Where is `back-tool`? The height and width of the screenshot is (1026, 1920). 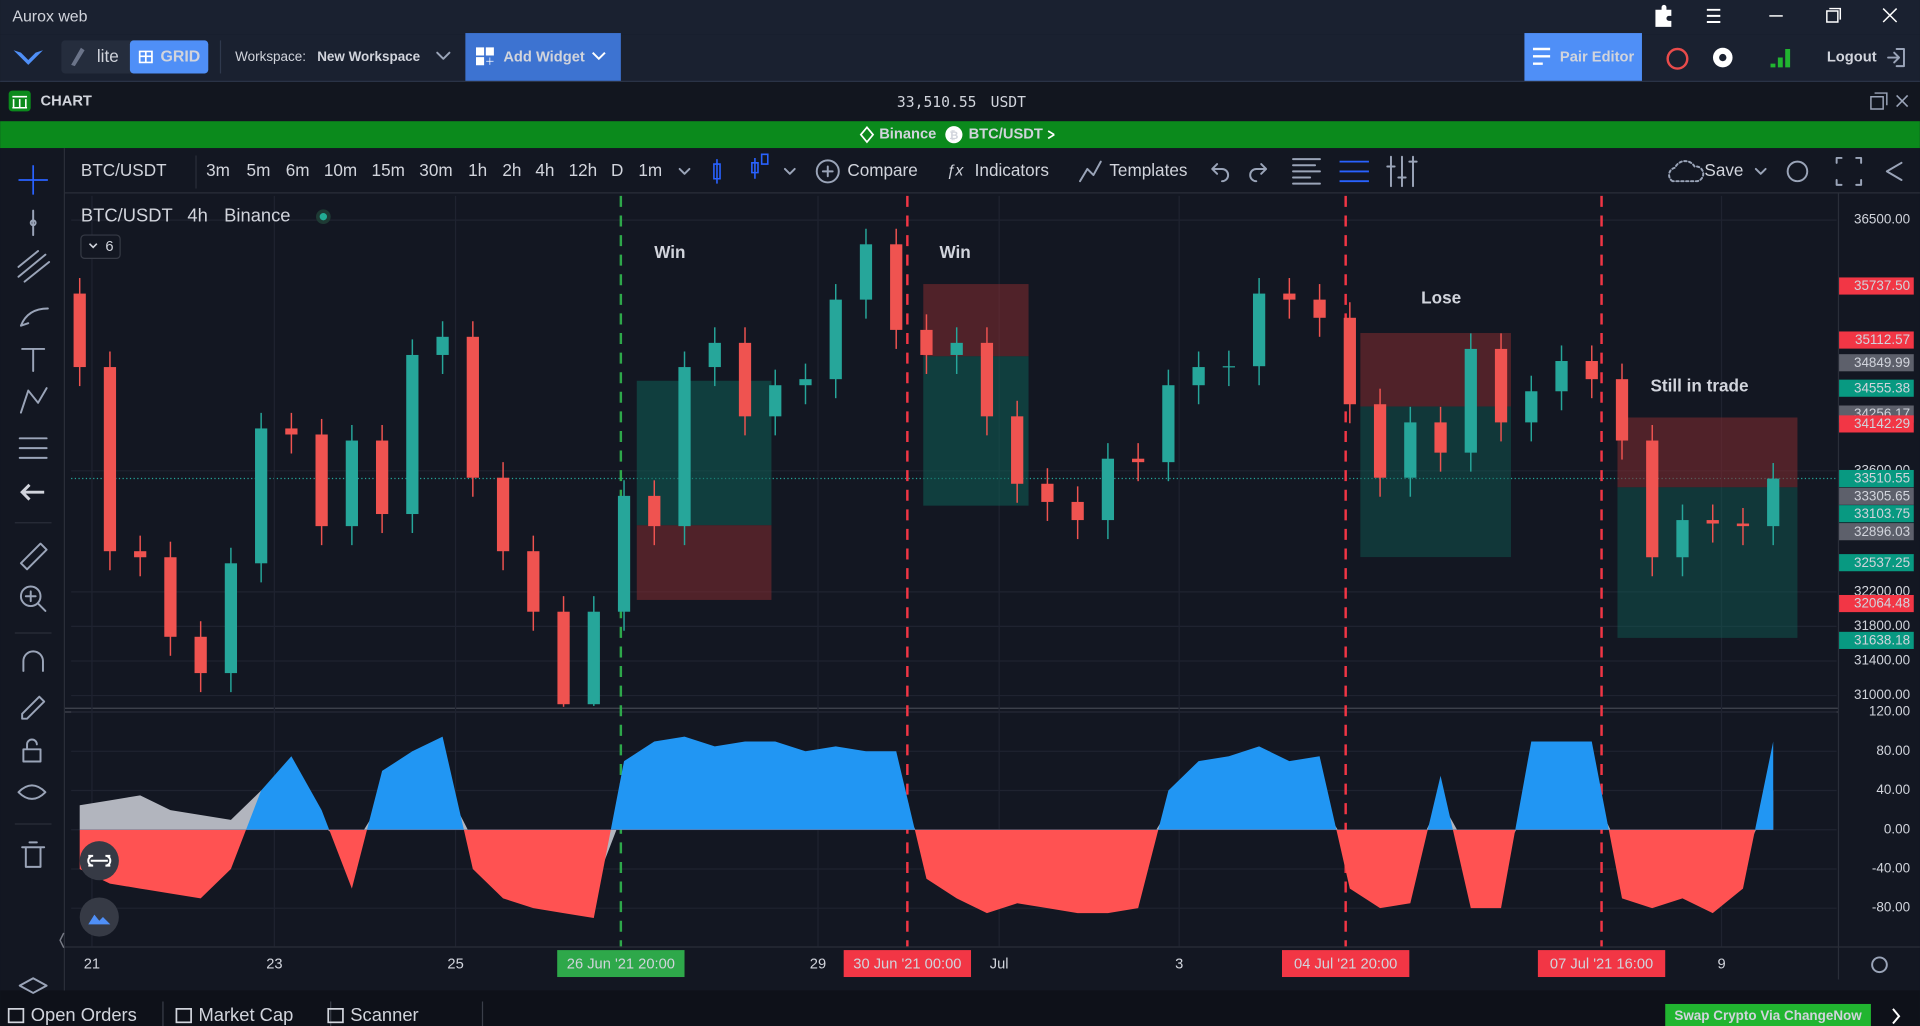
back-tool is located at coordinates (32, 492).